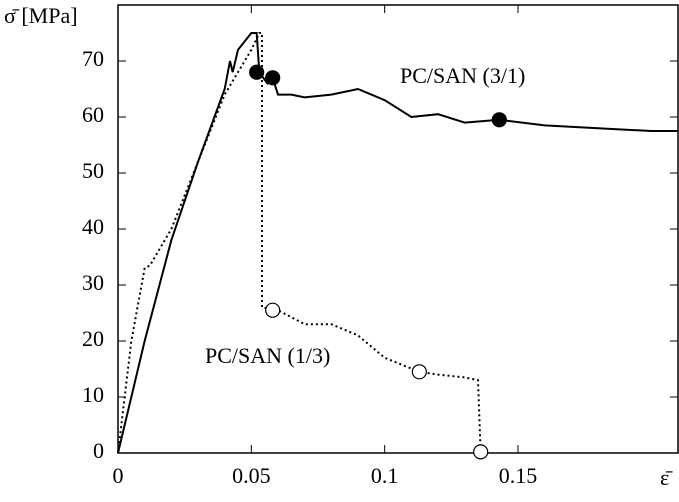 This screenshot has height=502, width=679. Describe the element at coordinates (93, 226) in the screenshot. I see `y-tick-label: 40` at that location.